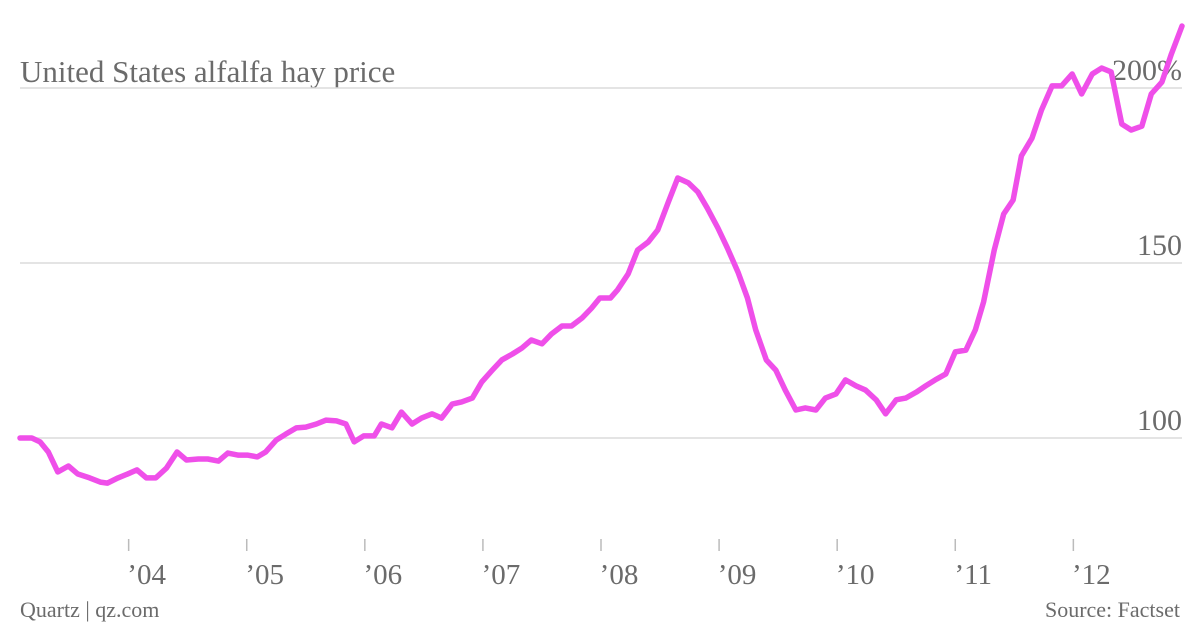 This screenshot has width=1200, height=626. What do you see at coordinates (146, 575) in the screenshot?
I see `x-tick-label: ’04` at bounding box center [146, 575].